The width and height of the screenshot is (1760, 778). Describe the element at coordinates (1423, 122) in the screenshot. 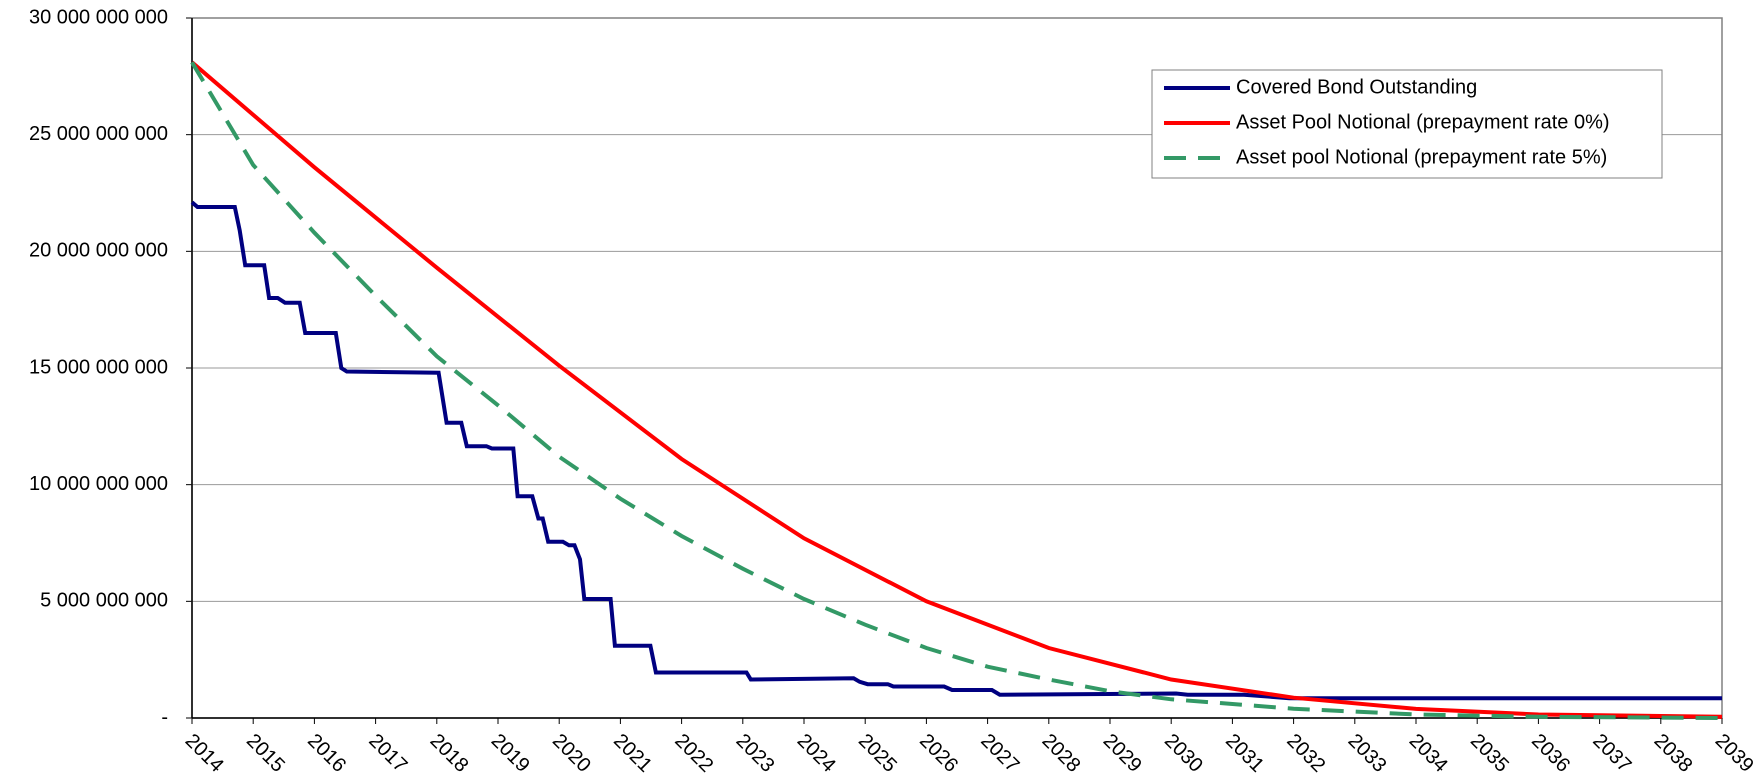

I see `legend-label: Asset Pool Notional (prepayment rate 0%)` at that location.